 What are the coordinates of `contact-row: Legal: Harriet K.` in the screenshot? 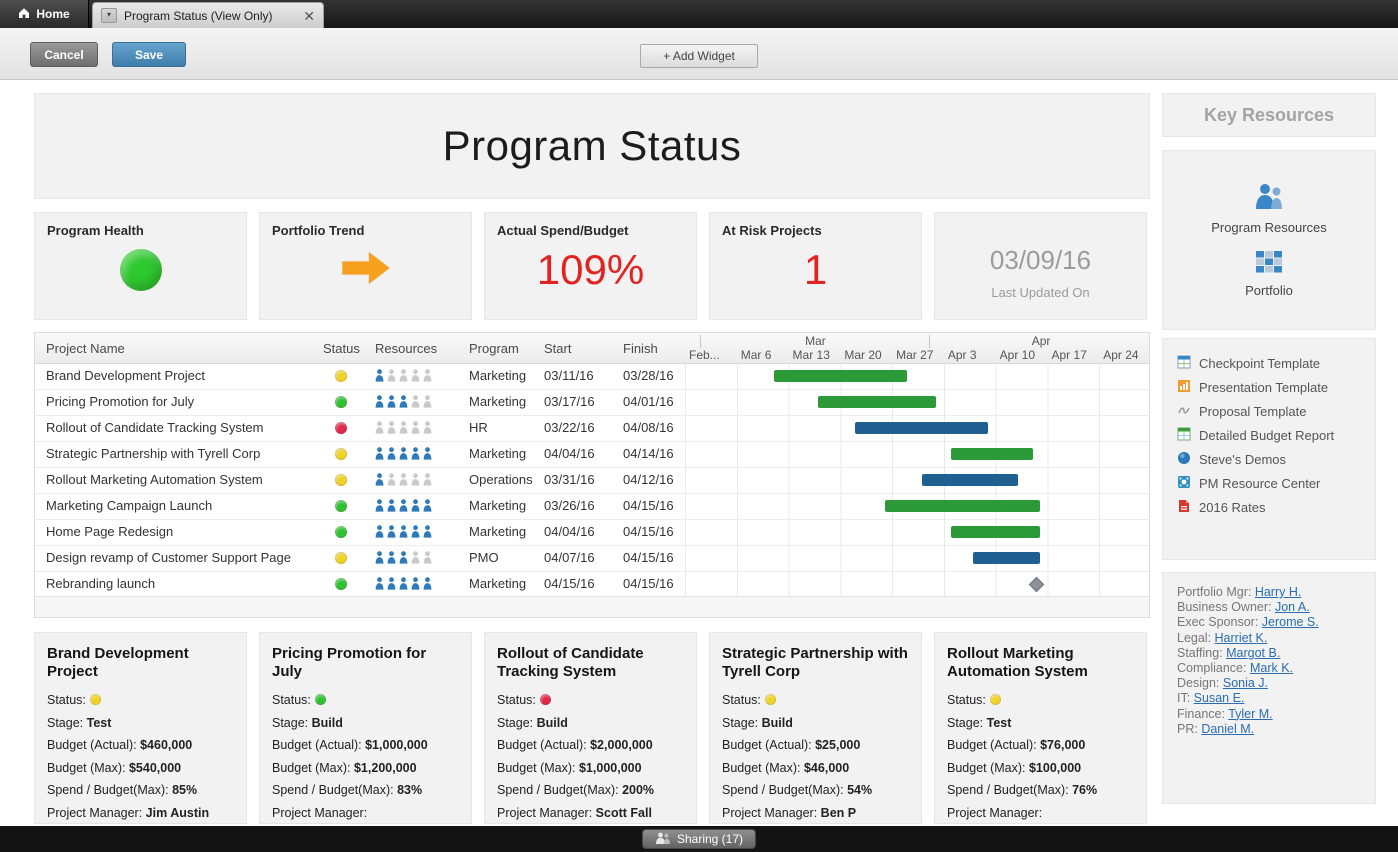 It's located at (1273, 638).